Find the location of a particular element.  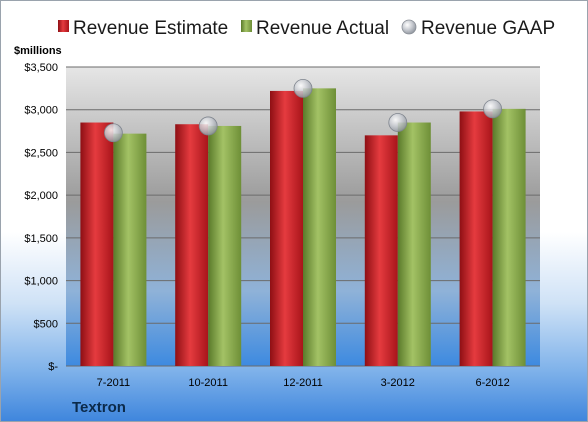

legend-label-actual: Revenue Actual is located at coordinates (322, 28).